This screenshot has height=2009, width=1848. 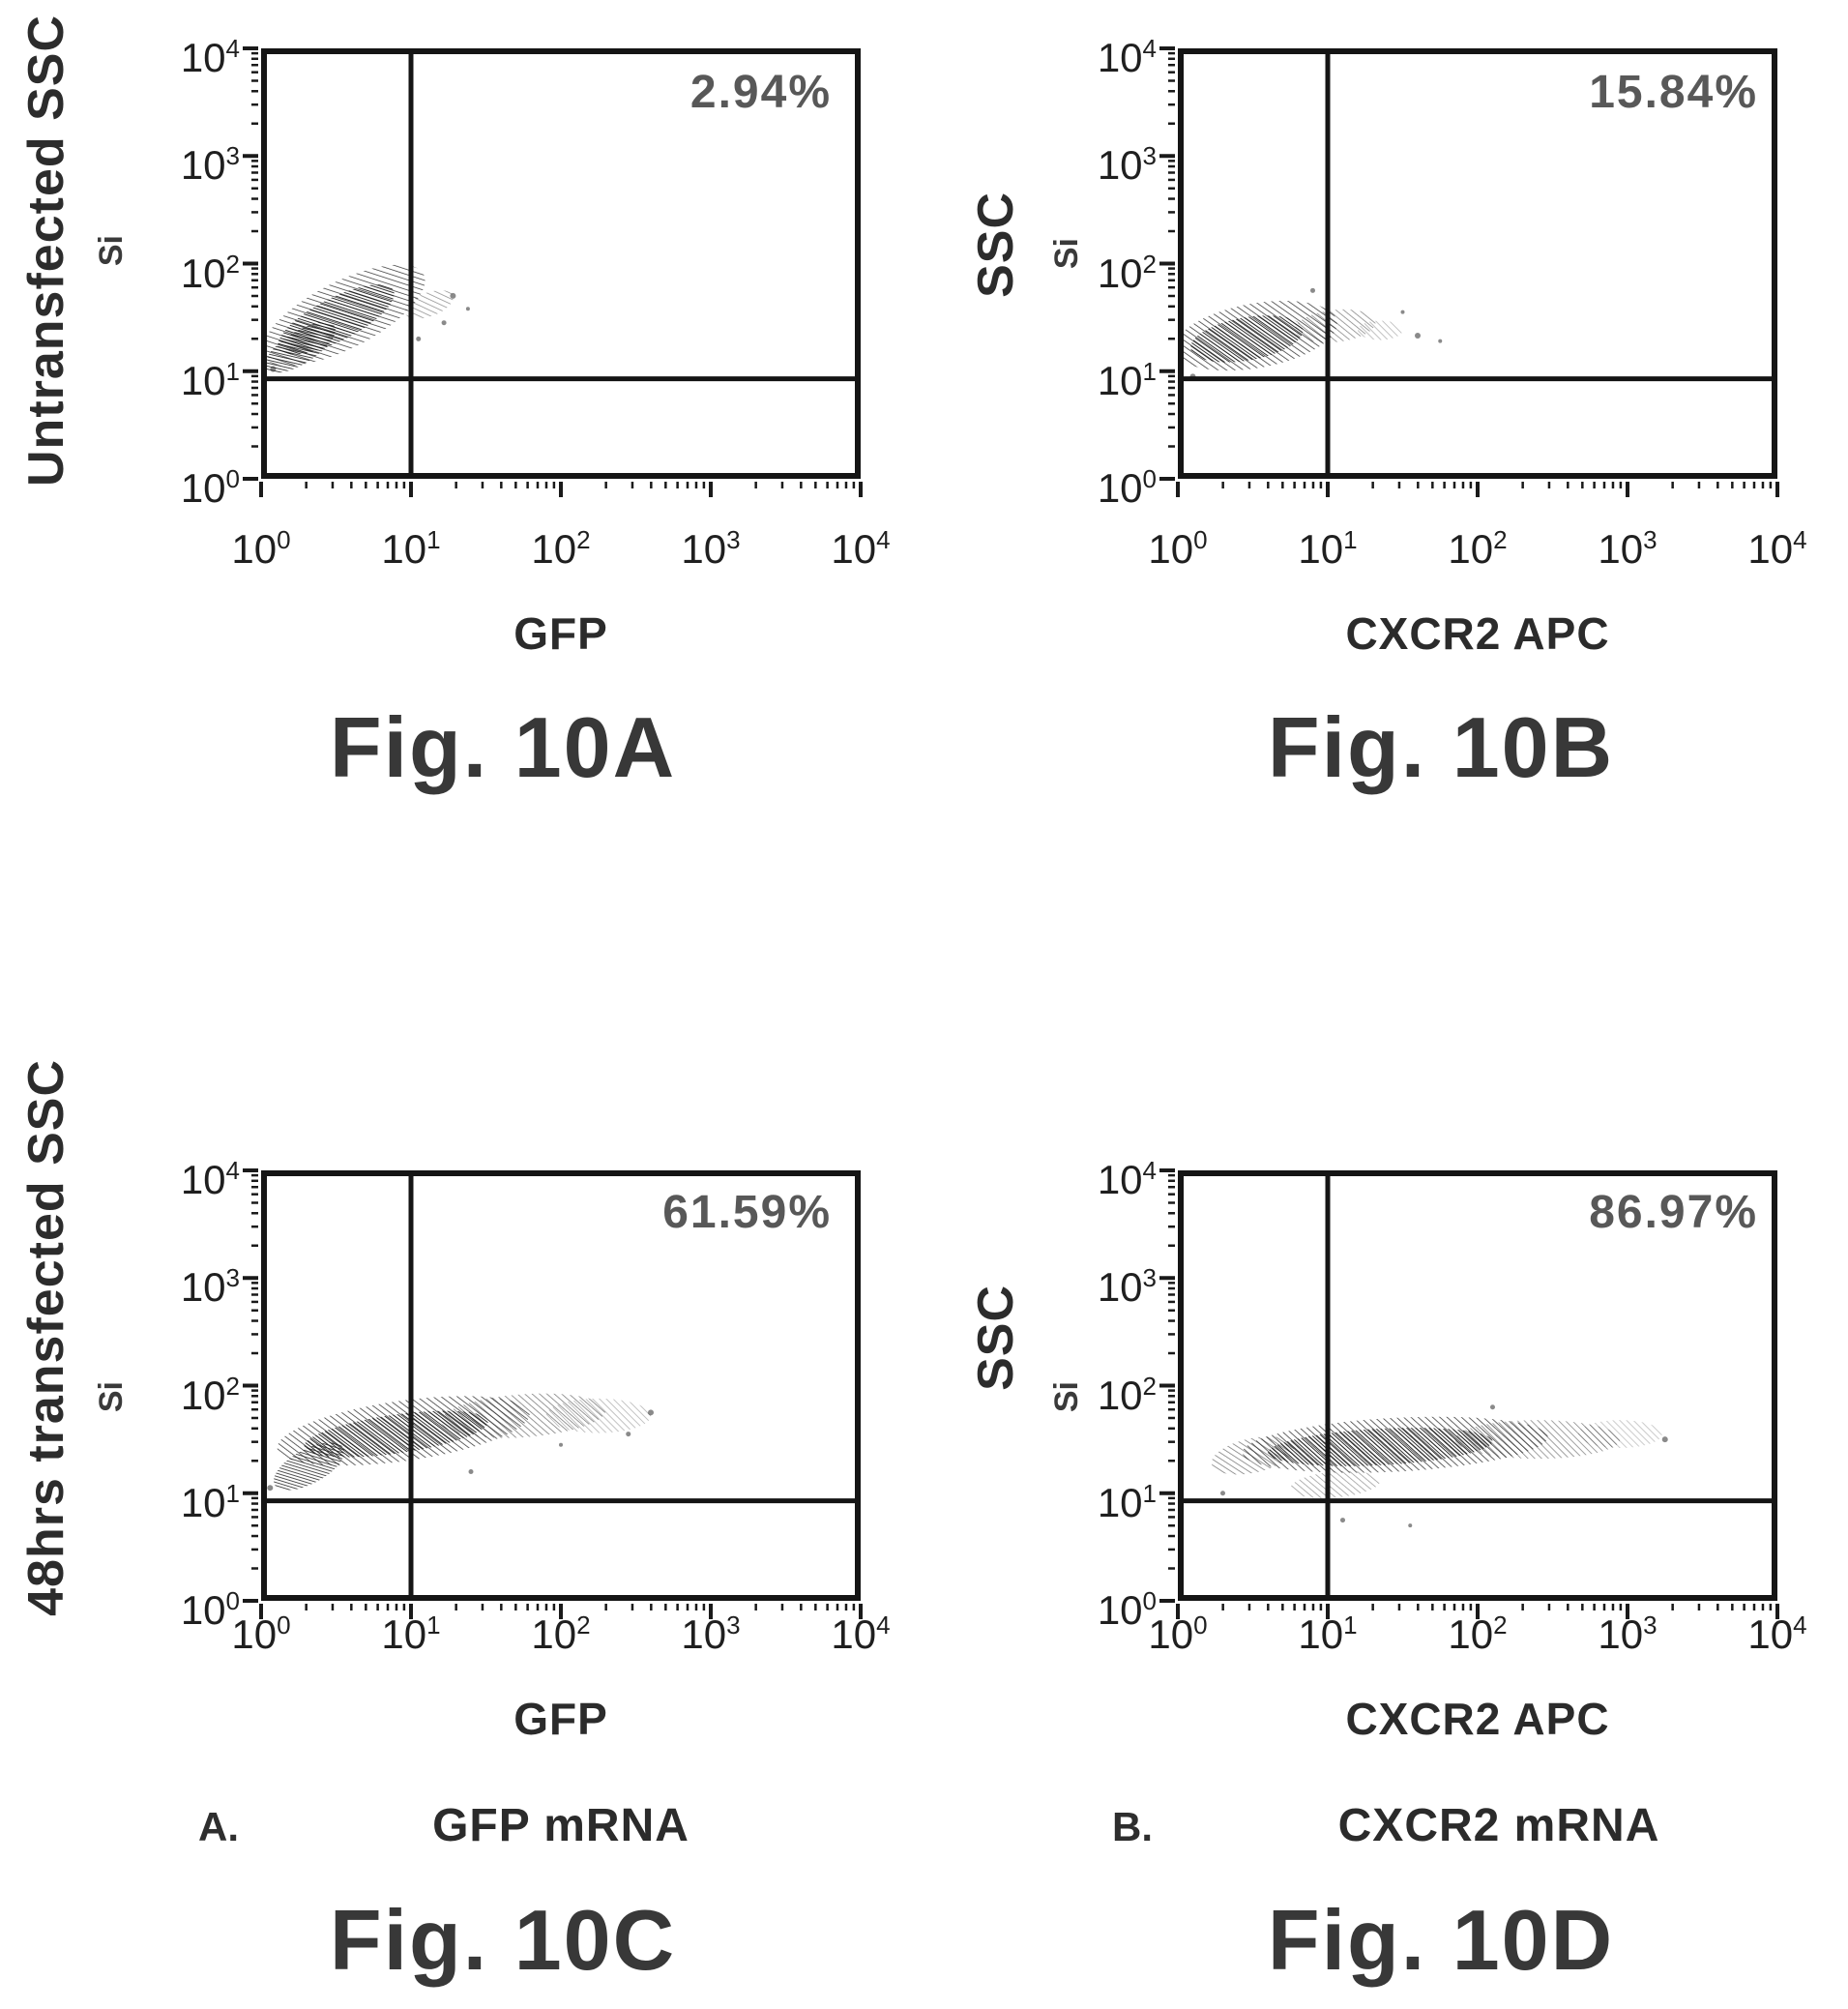 What do you see at coordinates (561, 1826) in the screenshot?
I see `panel-sub-label: GFP mRNA` at bounding box center [561, 1826].